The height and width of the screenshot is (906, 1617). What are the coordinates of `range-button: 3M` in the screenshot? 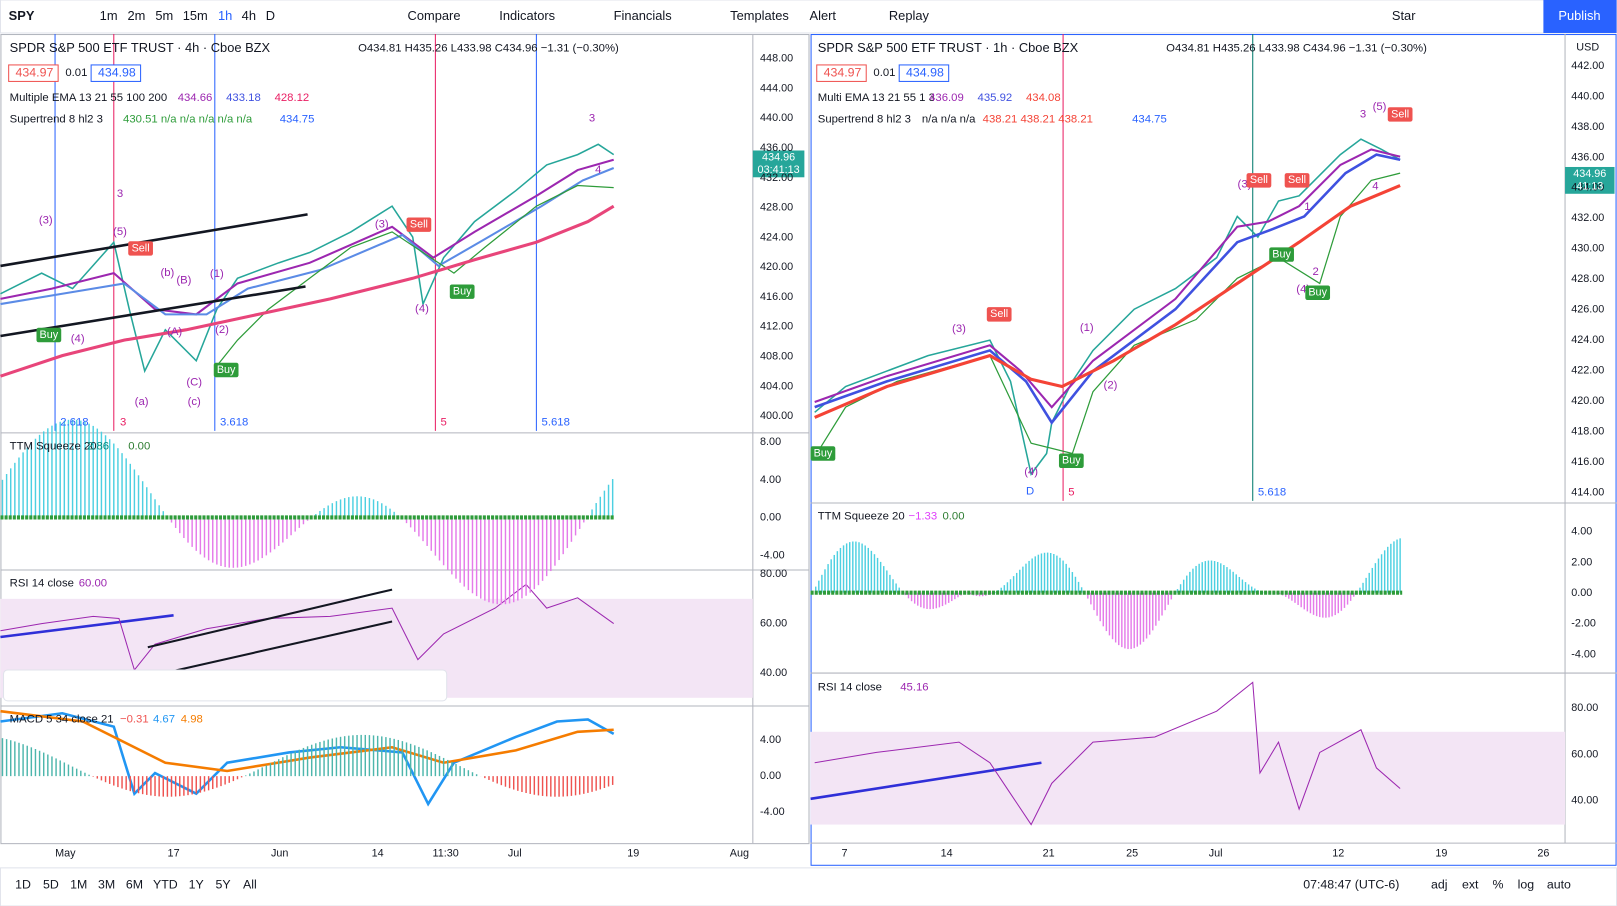 It's located at (106, 885).